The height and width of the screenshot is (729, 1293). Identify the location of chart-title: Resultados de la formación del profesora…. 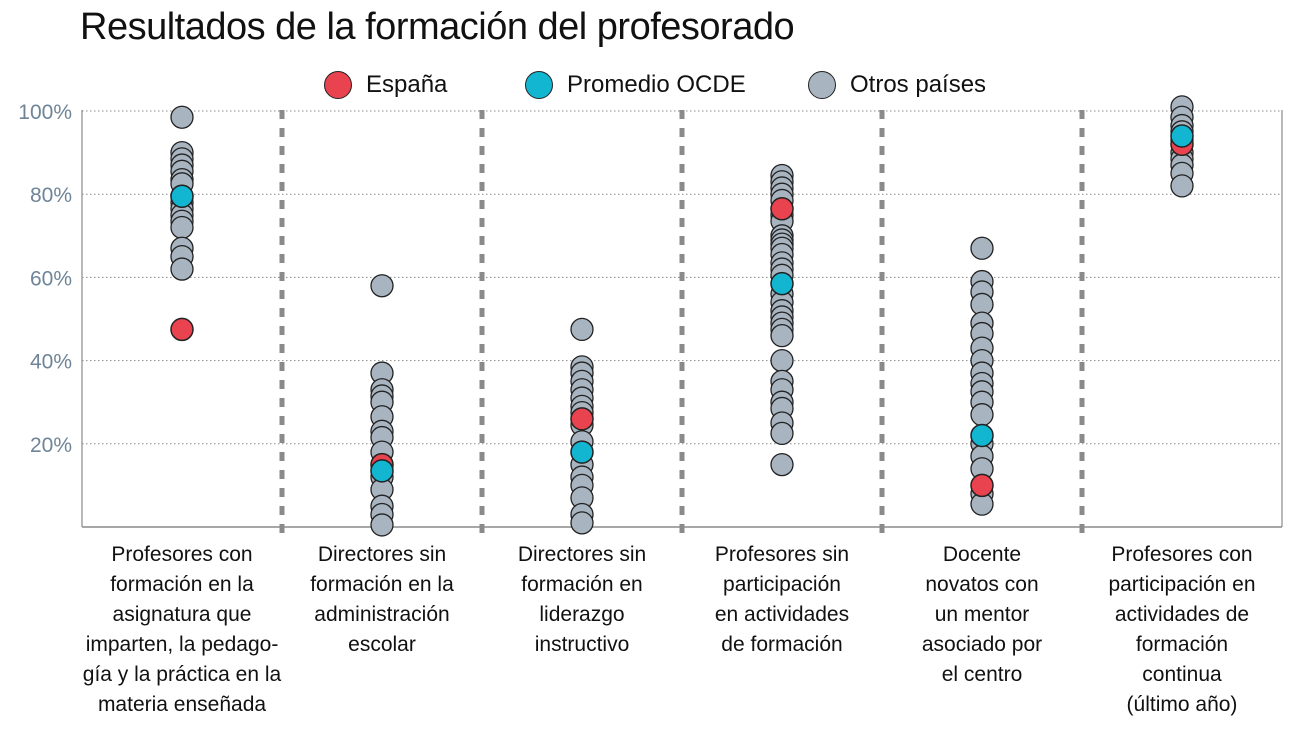
(437, 27).